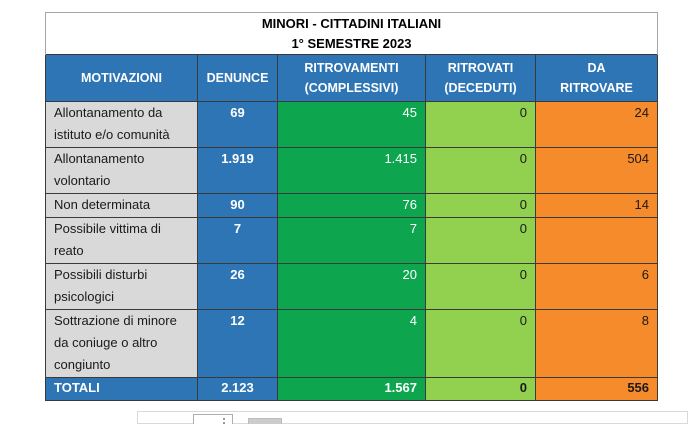  I want to click on cell-motivazione: Non determinata, so click(121, 205).